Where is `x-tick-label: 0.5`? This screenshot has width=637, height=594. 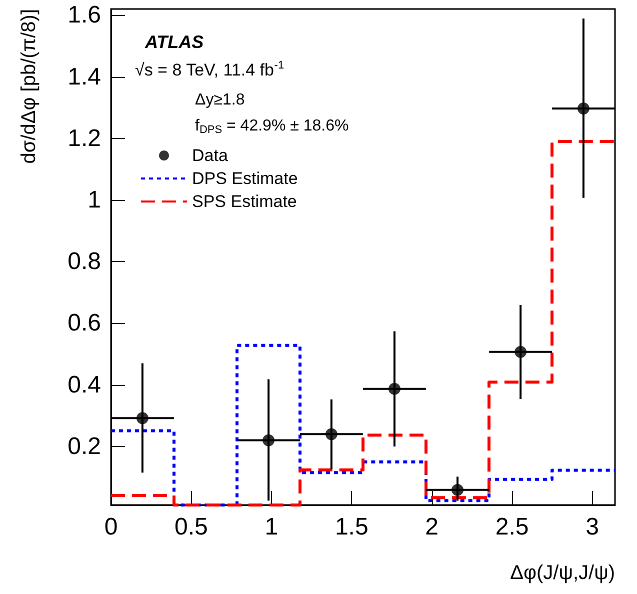 x-tick-label: 0.5 is located at coordinates (191, 527).